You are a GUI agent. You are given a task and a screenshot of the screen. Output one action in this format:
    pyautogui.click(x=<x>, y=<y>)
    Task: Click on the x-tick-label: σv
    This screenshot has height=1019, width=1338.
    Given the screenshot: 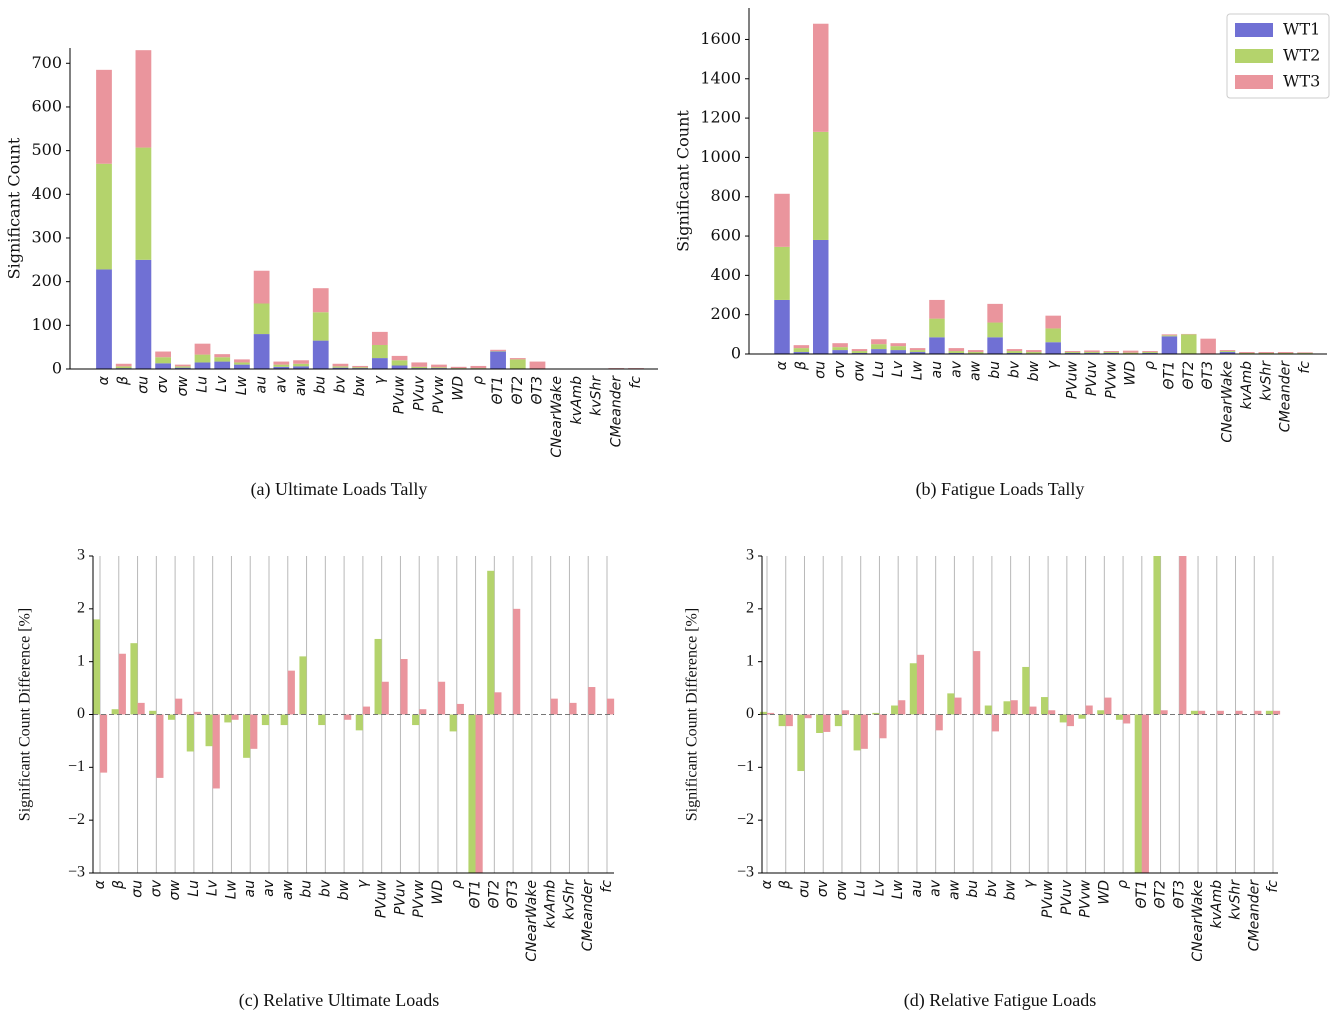 What is the action you would take?
    pyautogui.click(x=163, y=384)
    